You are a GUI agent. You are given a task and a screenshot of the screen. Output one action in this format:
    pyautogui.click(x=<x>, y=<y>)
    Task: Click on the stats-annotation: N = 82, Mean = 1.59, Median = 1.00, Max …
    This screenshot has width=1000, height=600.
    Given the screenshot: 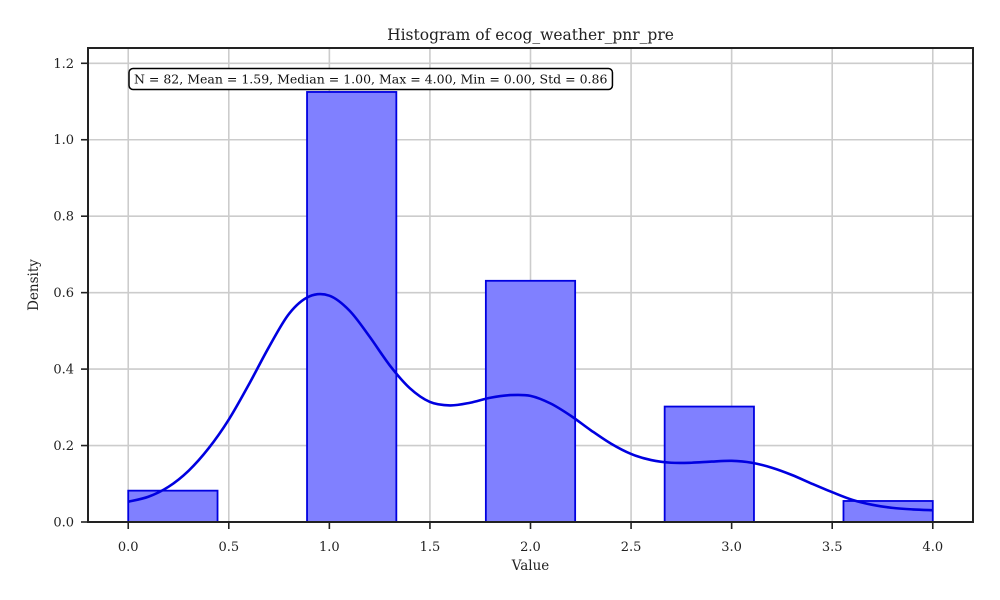 What is the action you would take?
    pyautogui.click(x=370, y=79)
    